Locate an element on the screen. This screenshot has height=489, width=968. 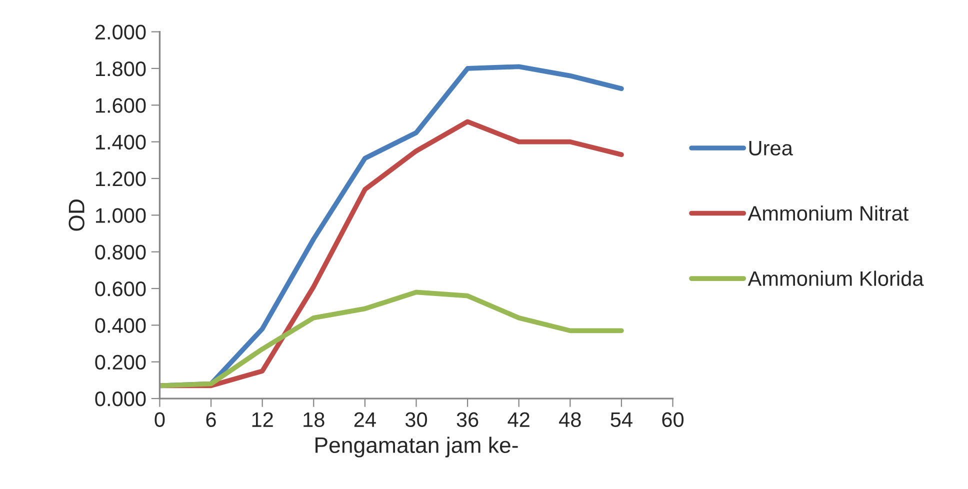
y-tick-label: 0.000 is located at coordinates (120, 399).